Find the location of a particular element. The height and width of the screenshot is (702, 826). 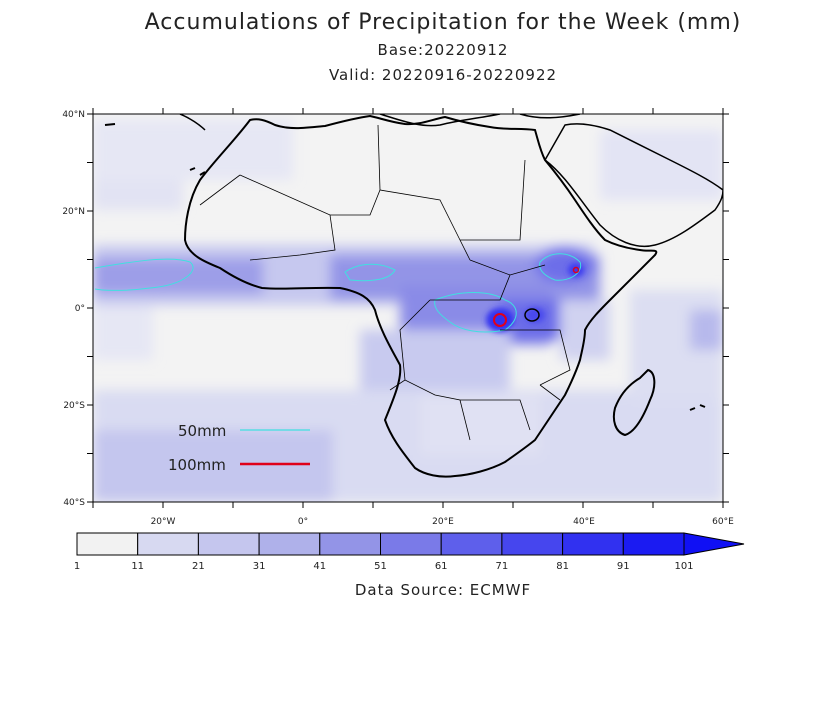

legend-50mm-label: 50mm is located at coordinates (202, 431).